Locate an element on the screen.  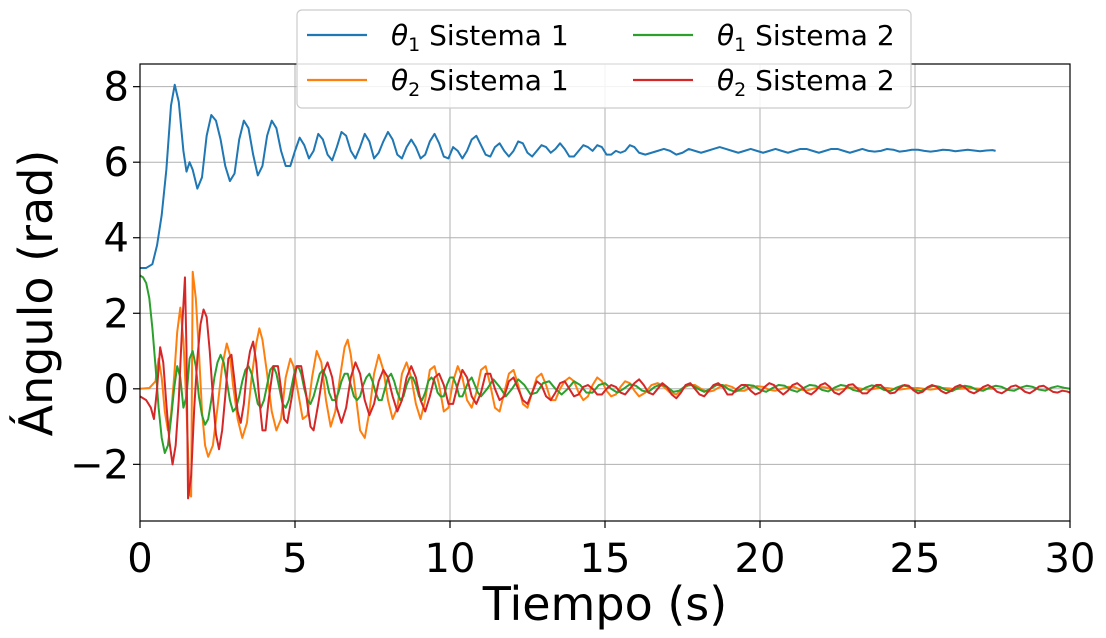
x-tick-label: 30 is located at coordinates (1070, 559).